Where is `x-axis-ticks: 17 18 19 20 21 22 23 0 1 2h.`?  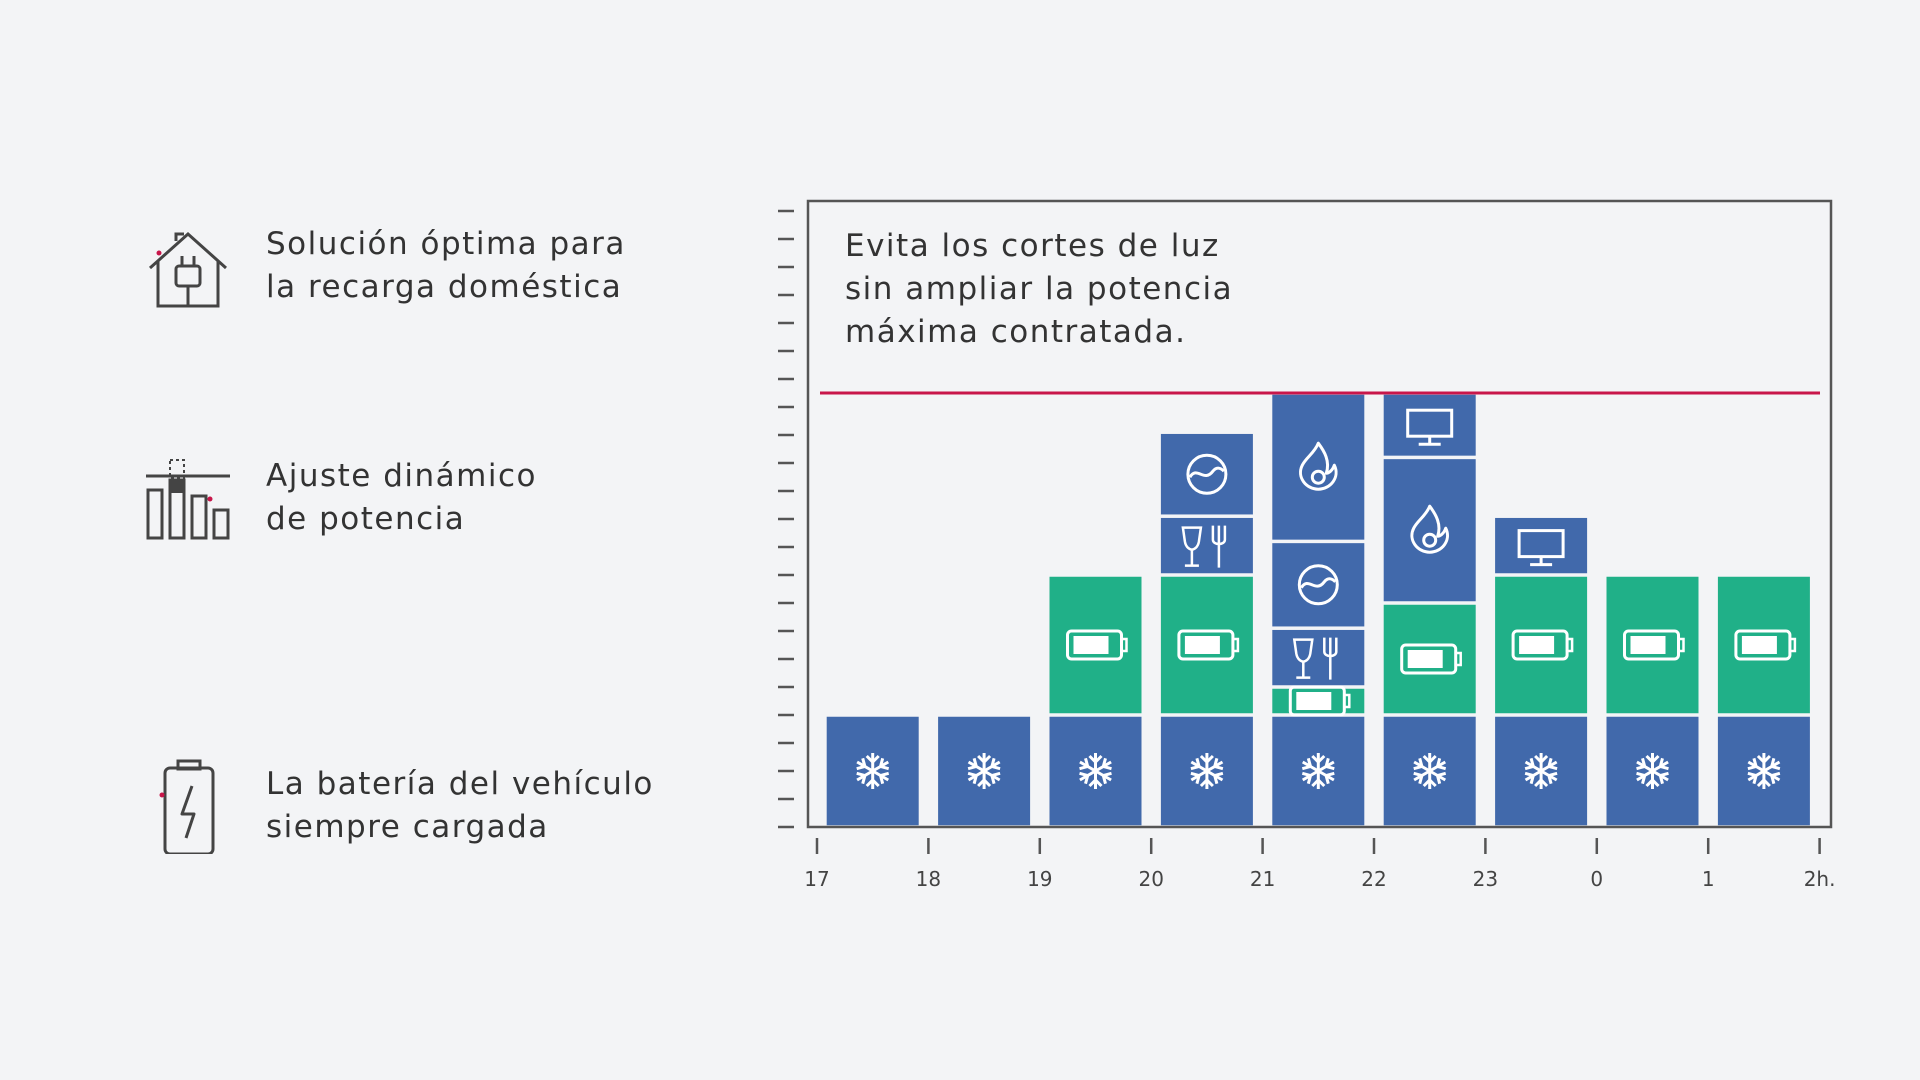
x-axis-ticks: 17 18 19 20 21 22 23 0 1 2h. is located at coordinates (1319, 864).